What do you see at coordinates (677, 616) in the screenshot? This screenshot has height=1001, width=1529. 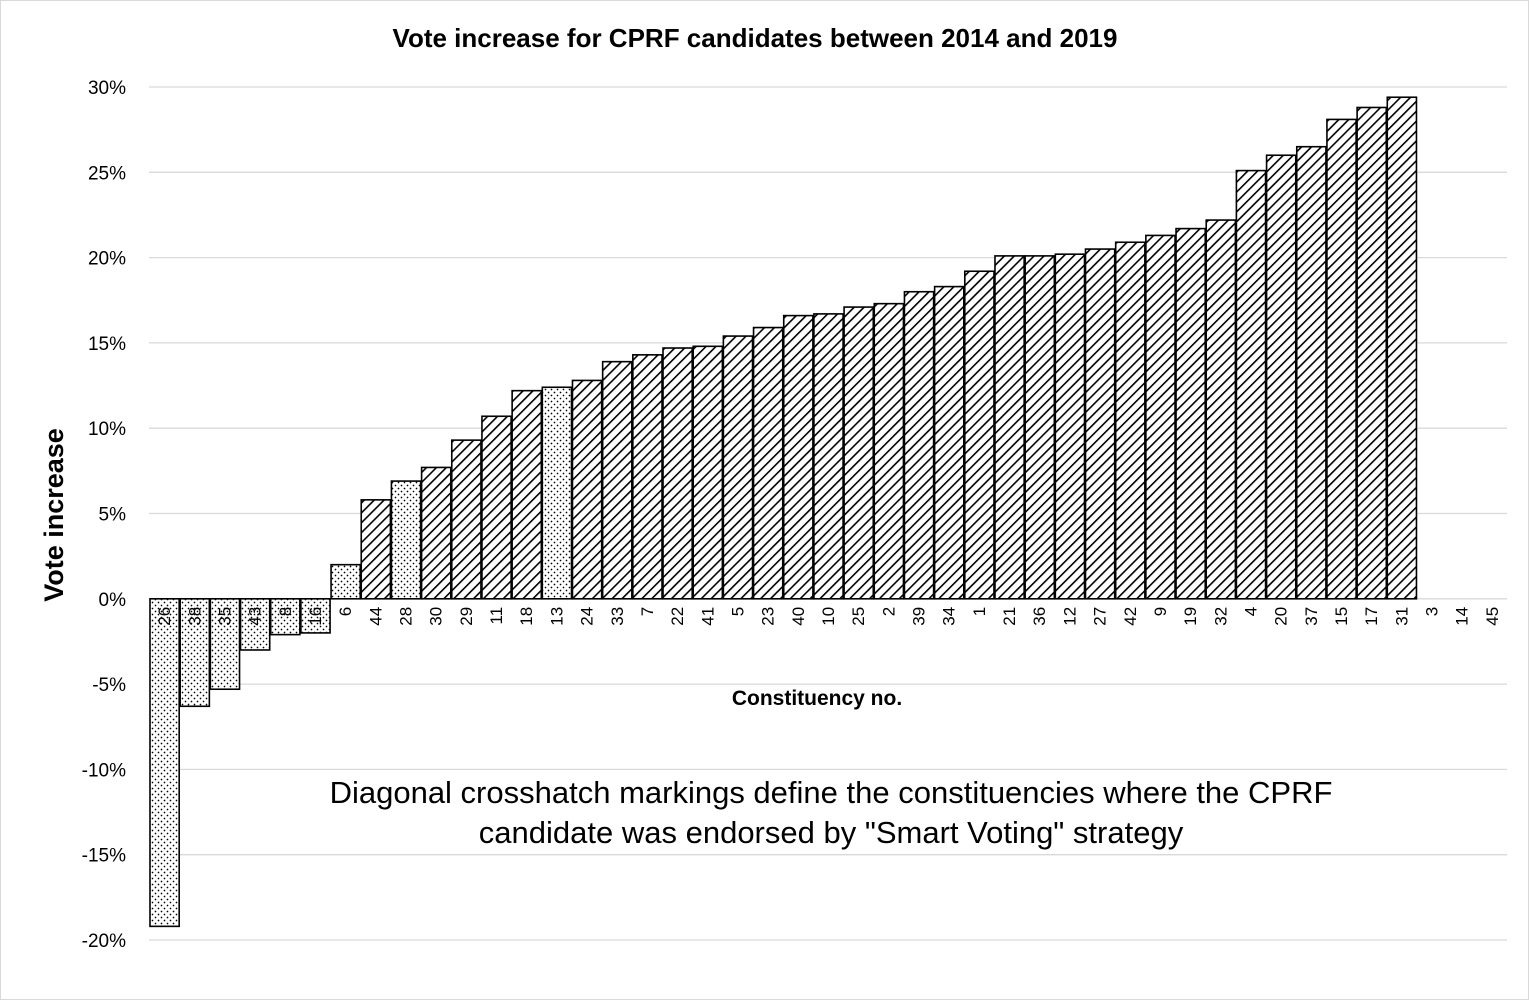 I see `category-label-22: 22` at bounding box center [677, 616].